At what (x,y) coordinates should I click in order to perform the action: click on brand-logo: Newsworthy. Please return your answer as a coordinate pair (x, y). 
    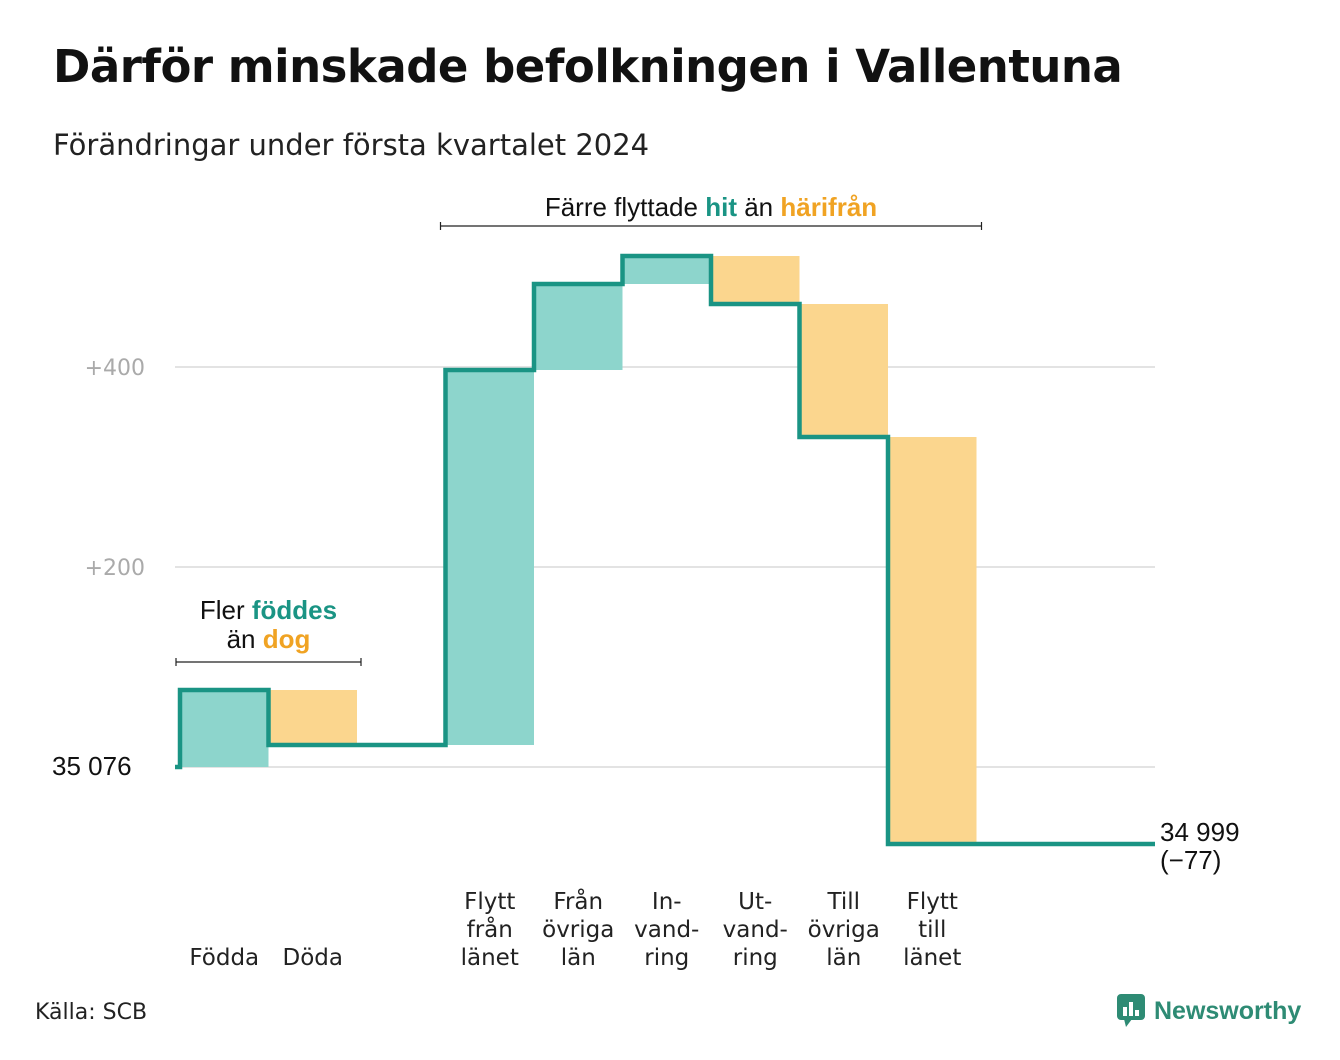
    Looking at the image, I should click on (1208, 1011).